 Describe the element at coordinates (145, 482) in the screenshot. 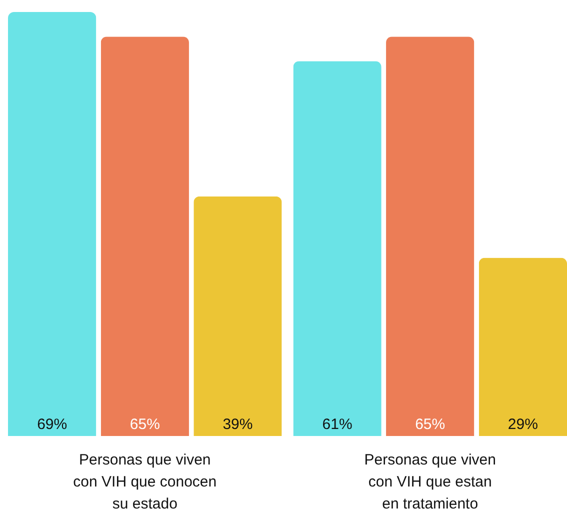

I see `x-tick-label: Personas que viven con VIH que conocen su estado` at that location.